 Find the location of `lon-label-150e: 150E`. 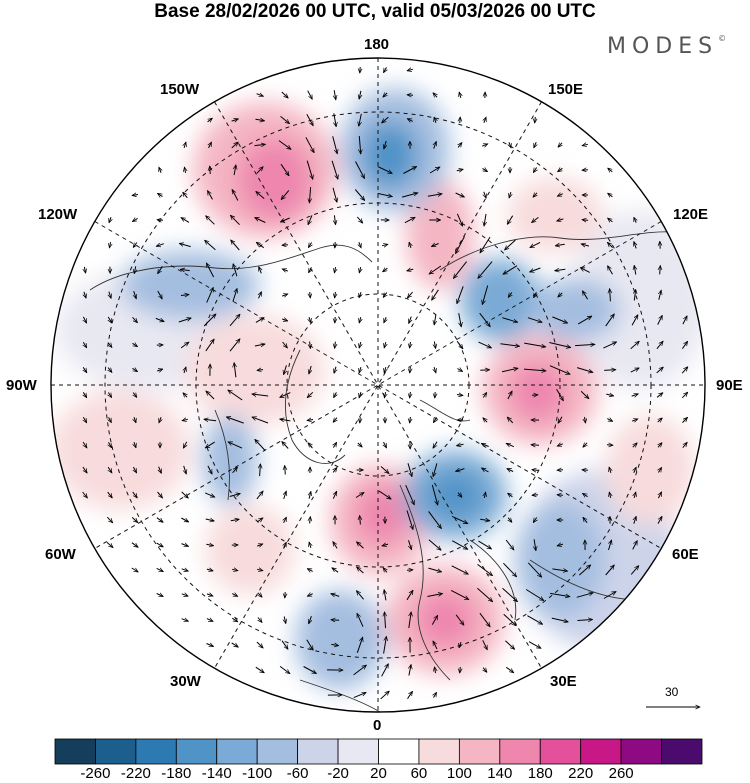

lon-label-150e: 150E is located at coordinates (566, 89).